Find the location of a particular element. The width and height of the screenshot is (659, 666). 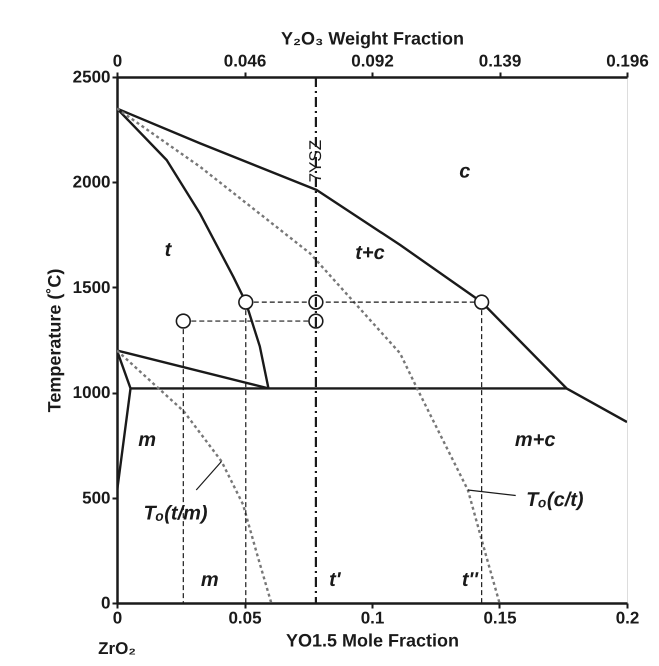

x2-tick-label: 0.046 is located at coordinates (245, 61).